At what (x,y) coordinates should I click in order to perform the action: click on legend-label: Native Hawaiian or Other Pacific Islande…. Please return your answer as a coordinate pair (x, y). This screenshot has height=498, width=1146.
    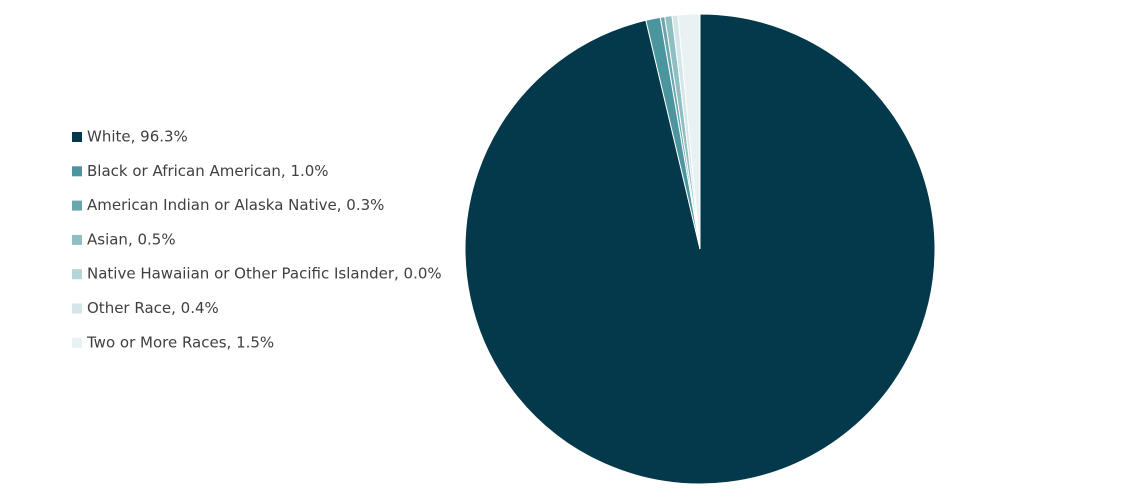
    Looking at the image, I should click on (264, 274).